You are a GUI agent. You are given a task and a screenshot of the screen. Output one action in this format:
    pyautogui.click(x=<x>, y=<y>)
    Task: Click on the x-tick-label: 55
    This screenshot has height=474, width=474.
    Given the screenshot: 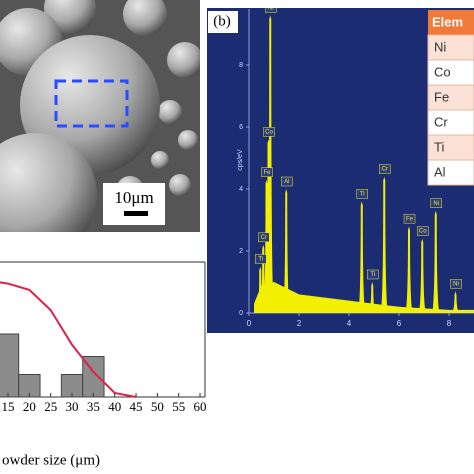 What is the action you would take?
    pyautogui.click(x=178, y=406)
    